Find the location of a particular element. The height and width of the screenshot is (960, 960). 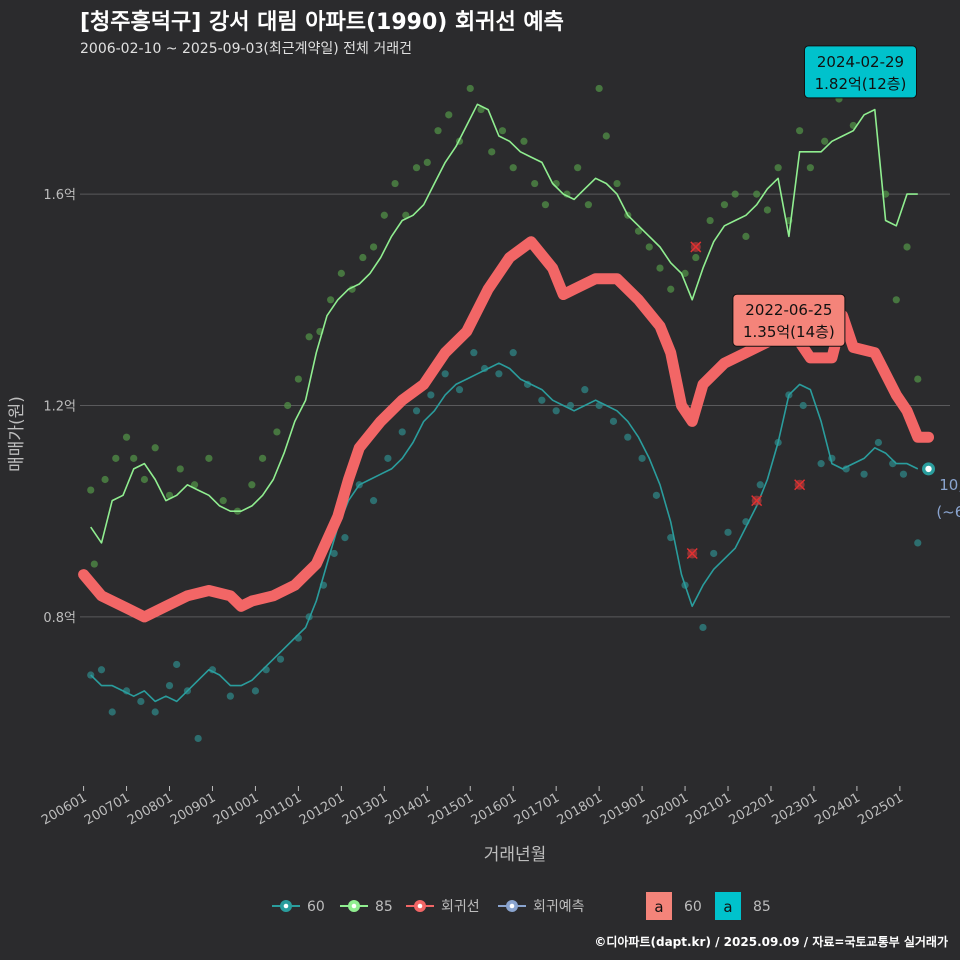

legend: 60 85 회귀선 회귀예측 a 60 a 85 is located at coordinates (521, 906).